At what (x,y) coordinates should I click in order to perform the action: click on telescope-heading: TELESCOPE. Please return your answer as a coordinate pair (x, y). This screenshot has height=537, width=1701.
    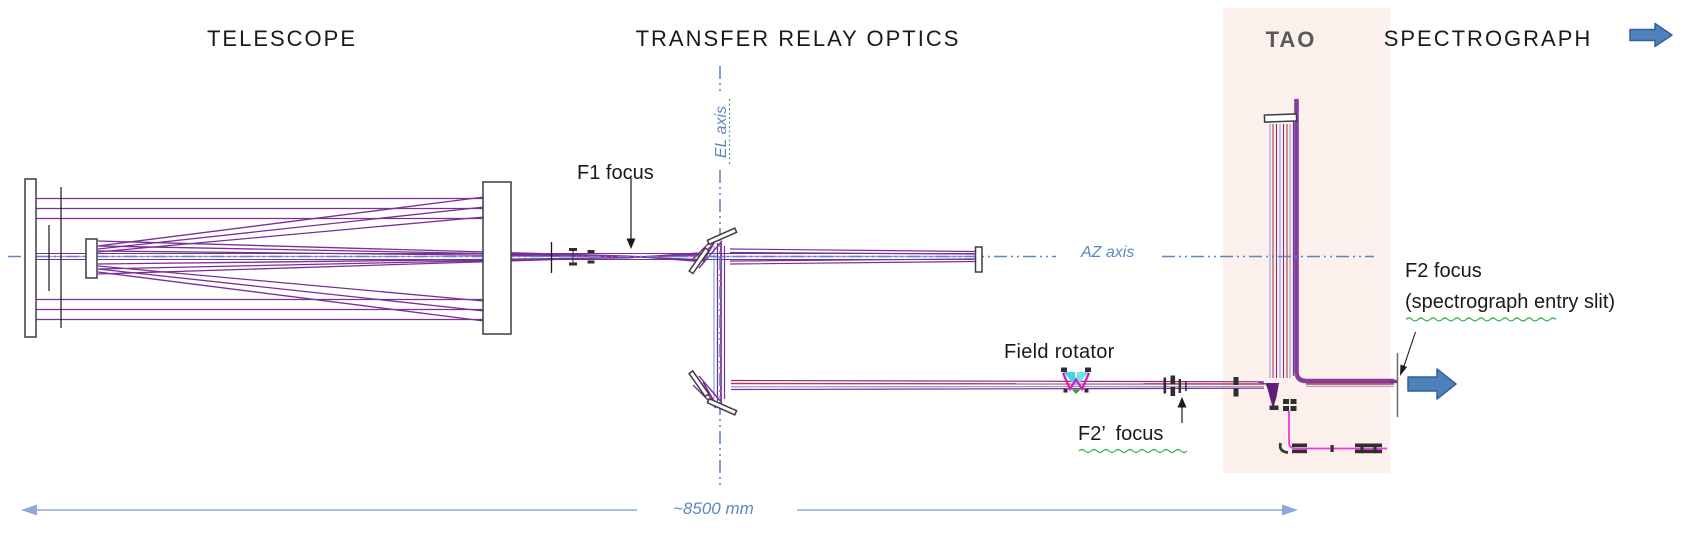
    Looking at the image, I should click on (282, 38).